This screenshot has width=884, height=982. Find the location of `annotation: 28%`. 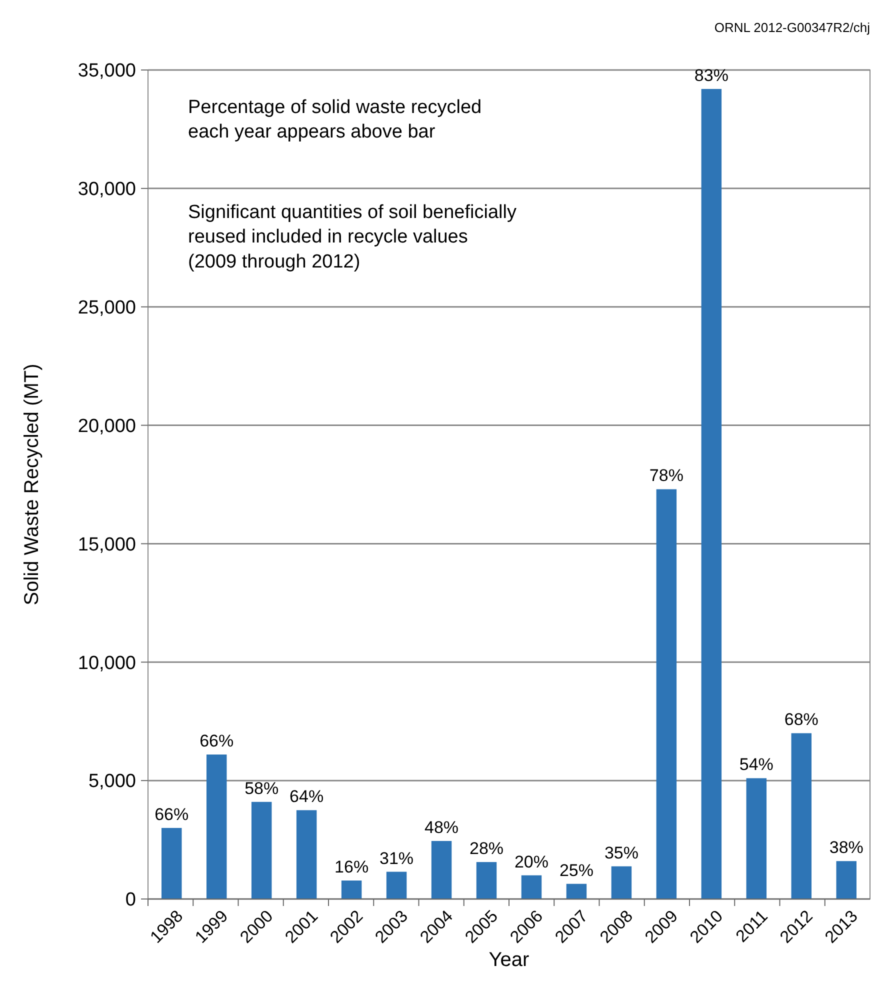

annotation: 28% is located at coordinates (486, 848).